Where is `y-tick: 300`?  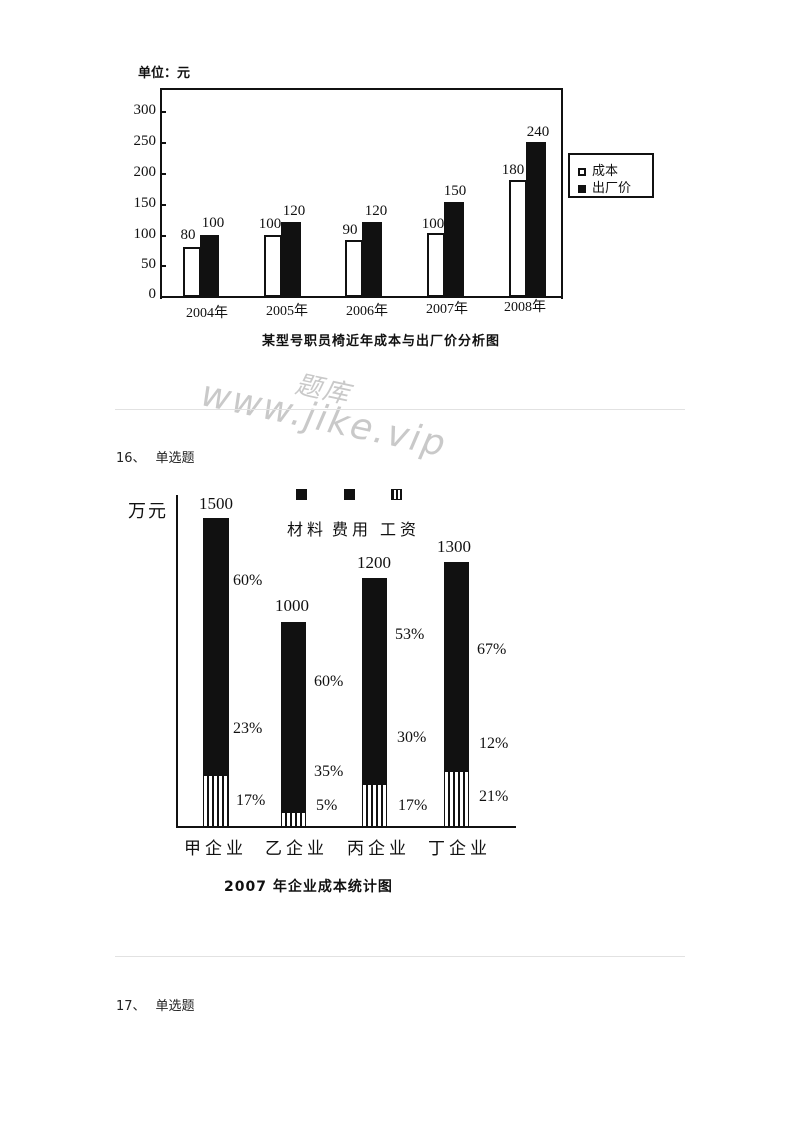 y-tick: 300 is located at coordinates (145, 110).